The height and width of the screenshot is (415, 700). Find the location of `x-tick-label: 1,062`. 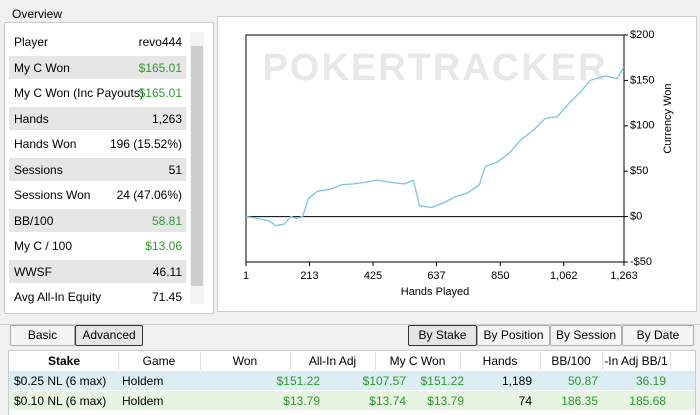

x-tick-label: 1,062 is located at coordinates (564, 276).